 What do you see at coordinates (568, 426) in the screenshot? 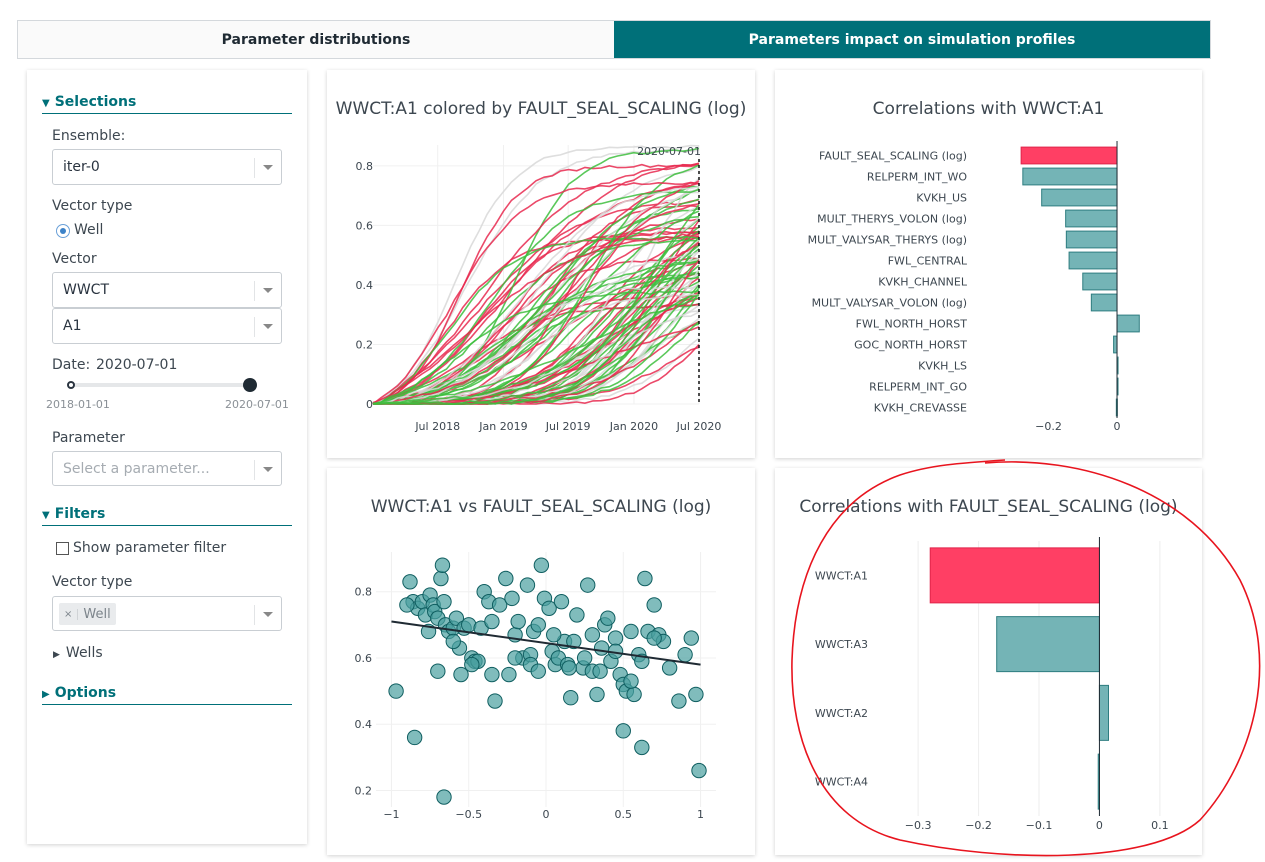
I see `x-tick-label: Jul 2019` at bounding box center [568, 426].